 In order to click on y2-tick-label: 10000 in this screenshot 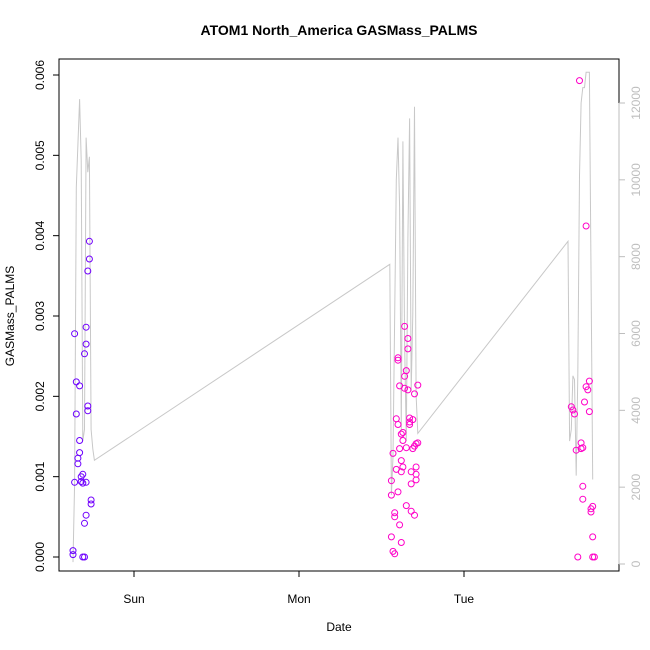, I will do `click(636, 180)`.